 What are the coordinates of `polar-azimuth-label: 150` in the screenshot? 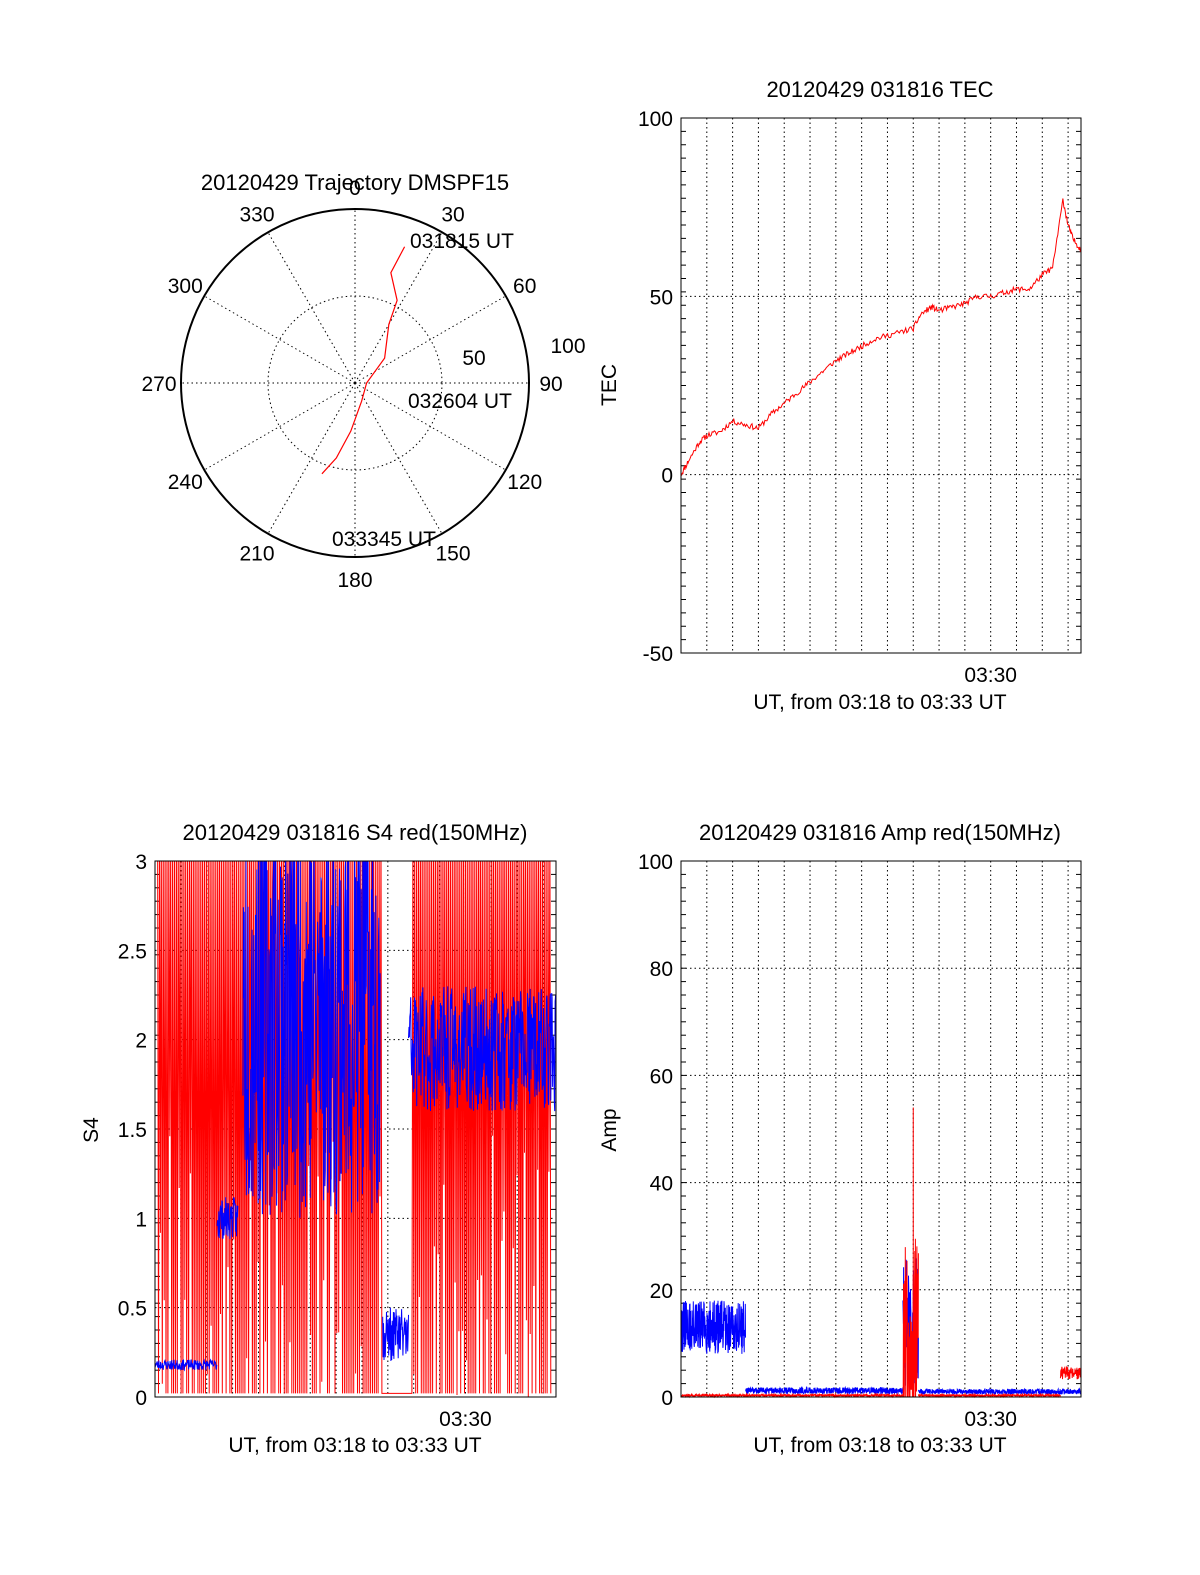 It's located at (452, 554).